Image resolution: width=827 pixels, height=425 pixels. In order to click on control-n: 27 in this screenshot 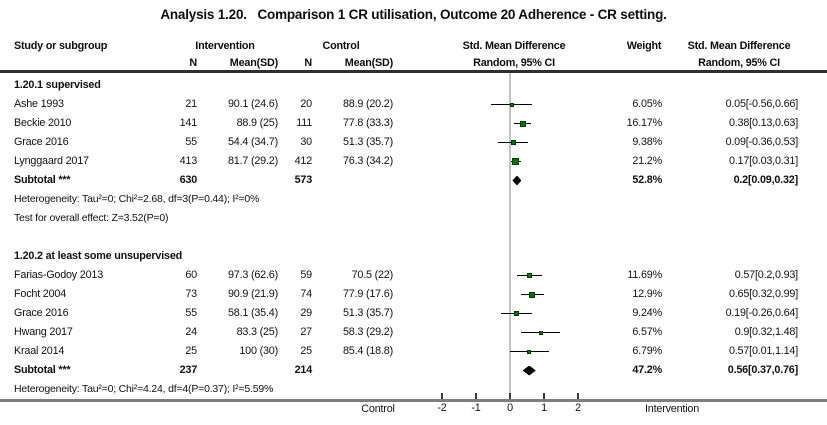, I will do `click(306, 332)`.